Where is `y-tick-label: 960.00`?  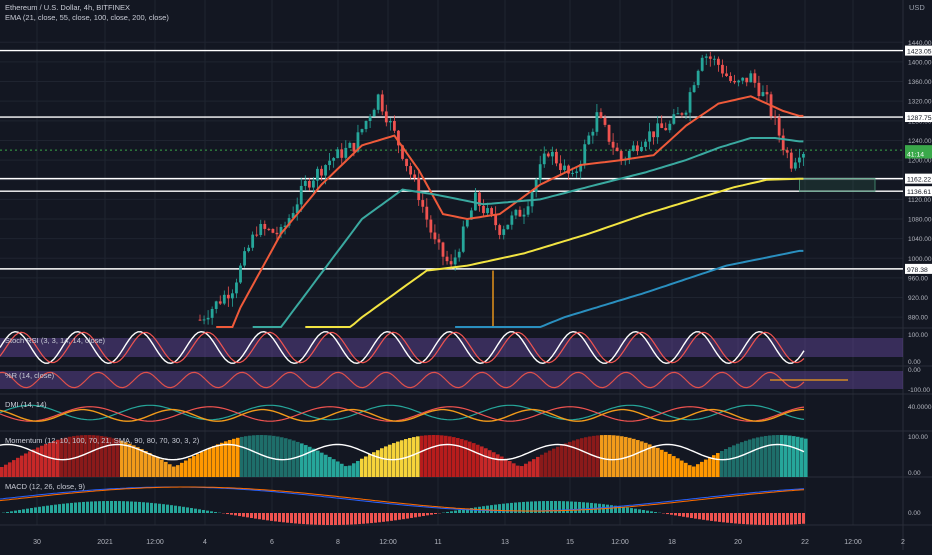
y-tick-label: 960.00 is located at coordinates (918, 278).